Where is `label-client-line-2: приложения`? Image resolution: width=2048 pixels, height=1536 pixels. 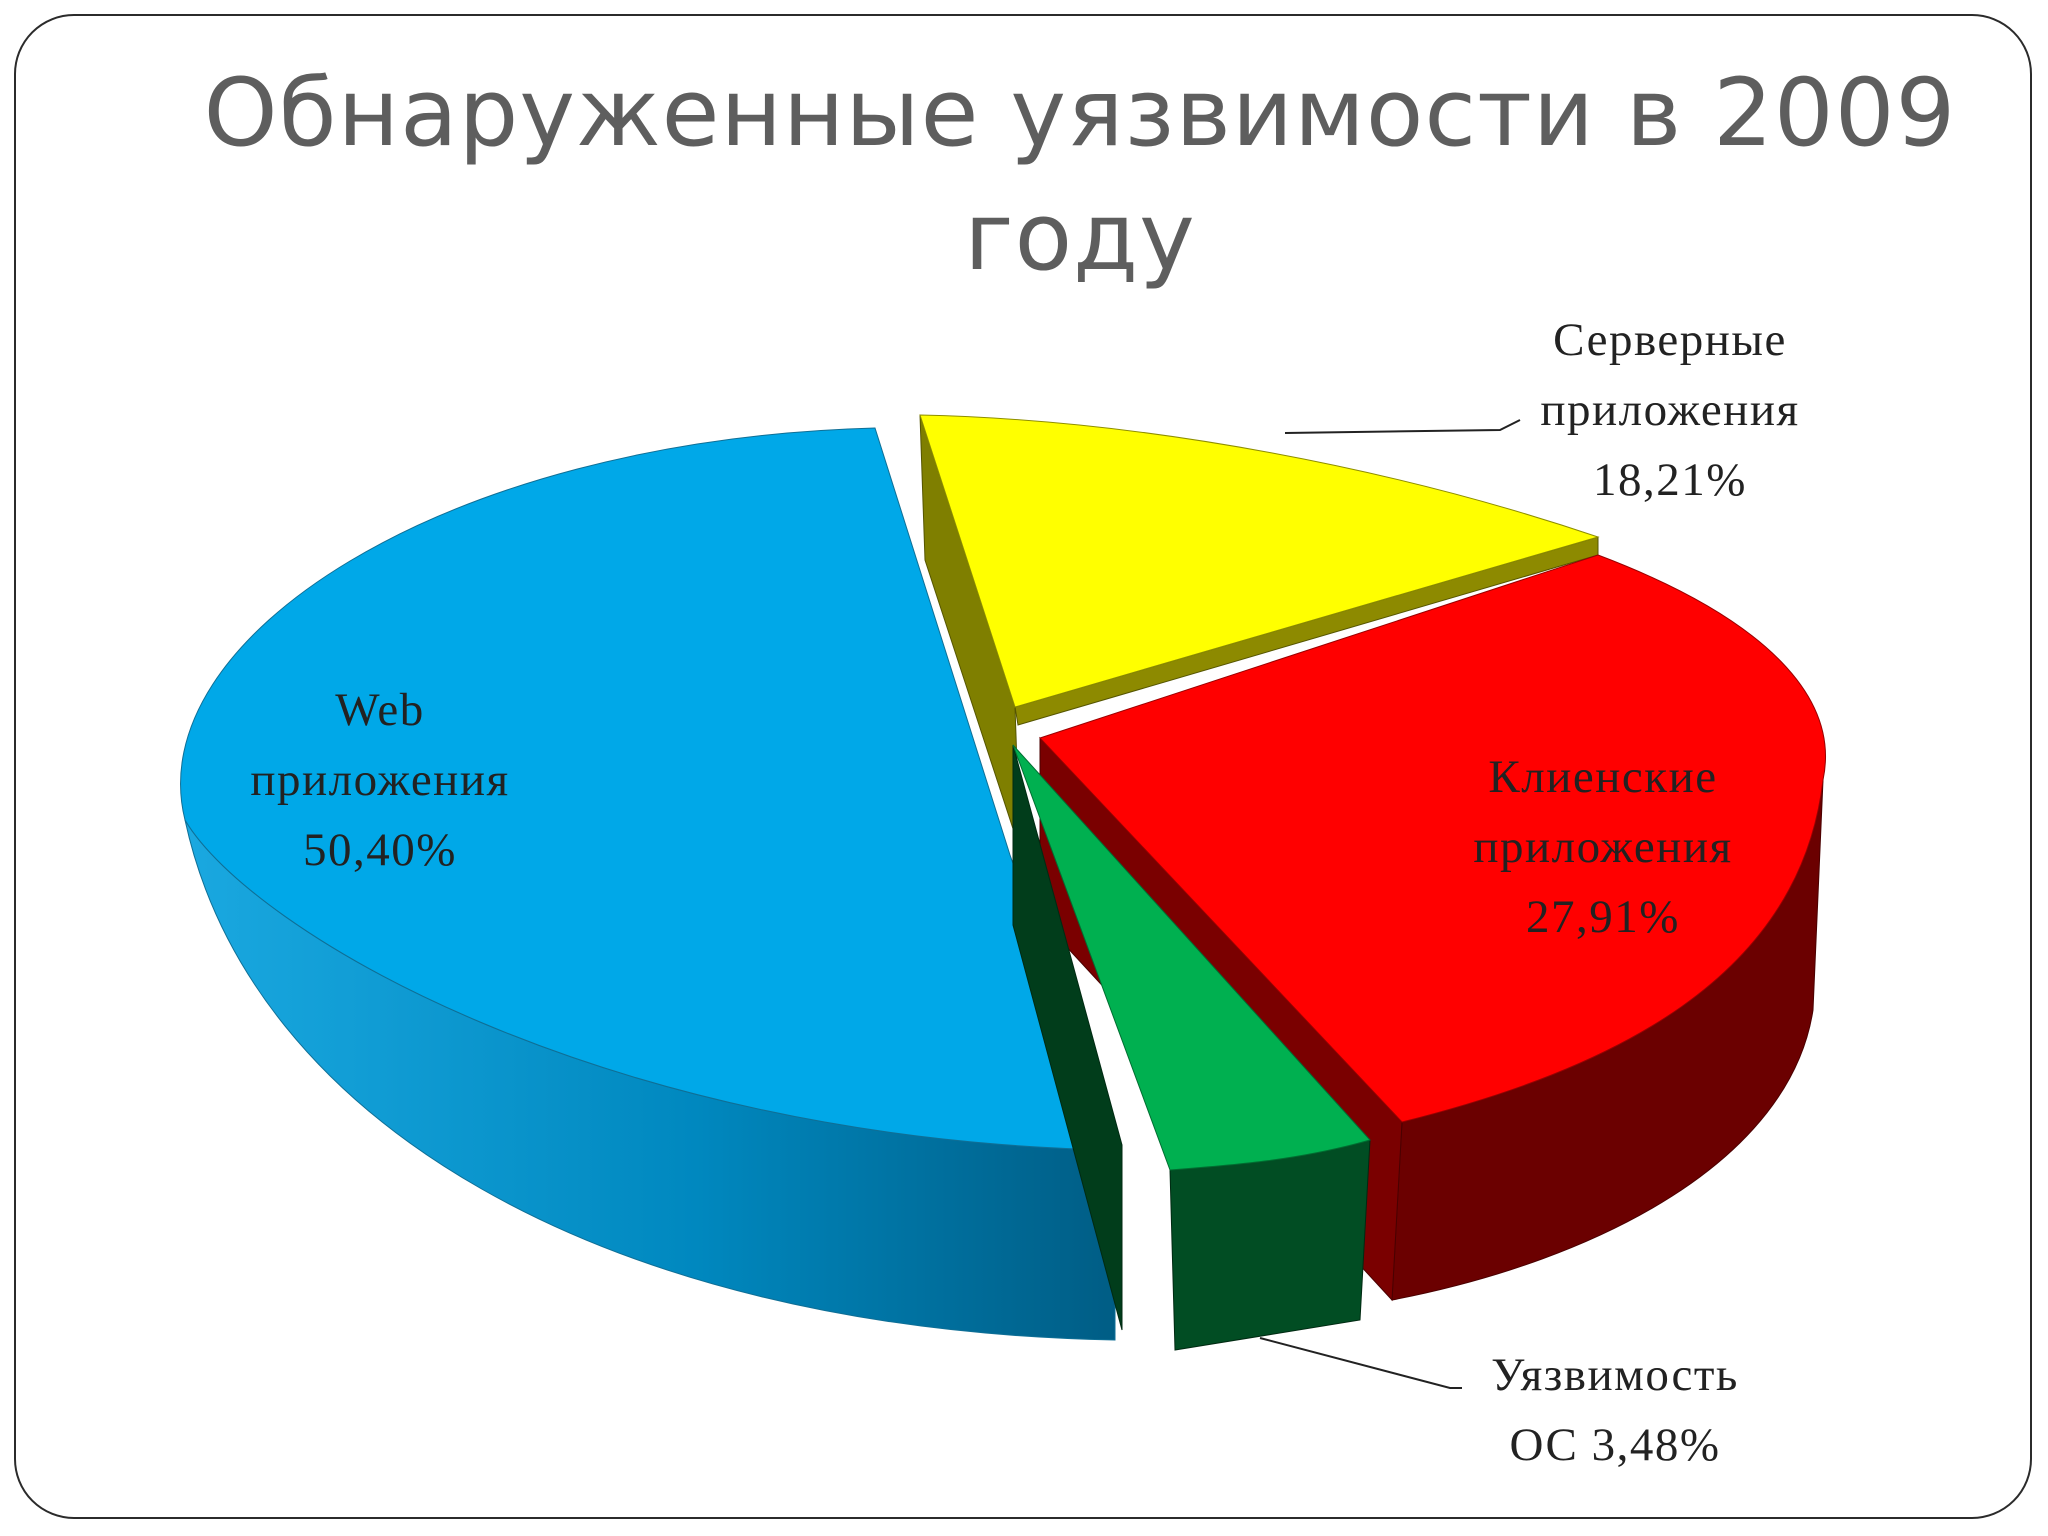 label-client-line-2: приложения is located at coordinates (1602, 847).